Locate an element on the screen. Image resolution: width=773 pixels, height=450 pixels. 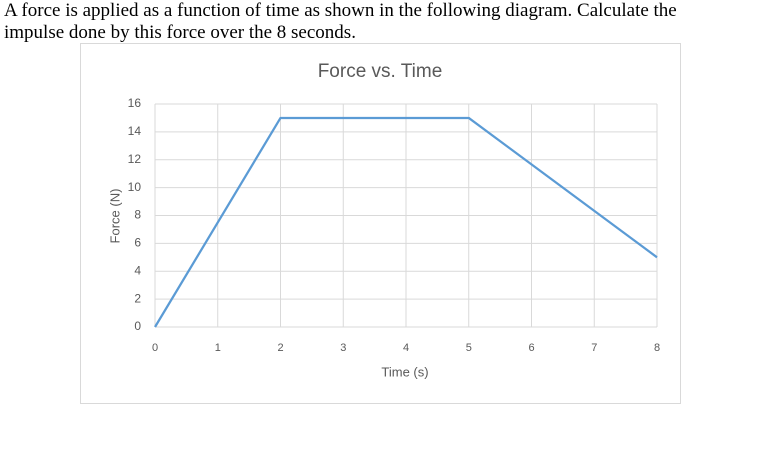
chart-title: Force vs. Time is located at coordinates (380, 71).